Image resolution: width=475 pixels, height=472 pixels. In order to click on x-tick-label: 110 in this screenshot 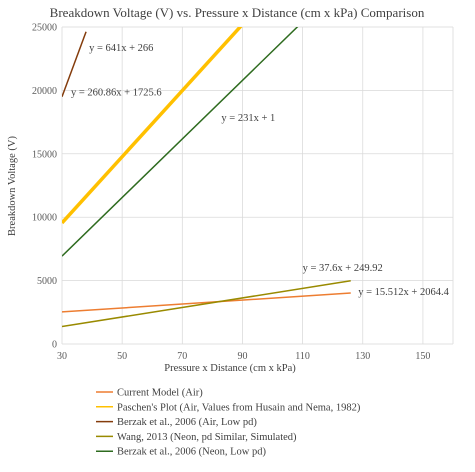, I will do `click(302, 356)`.